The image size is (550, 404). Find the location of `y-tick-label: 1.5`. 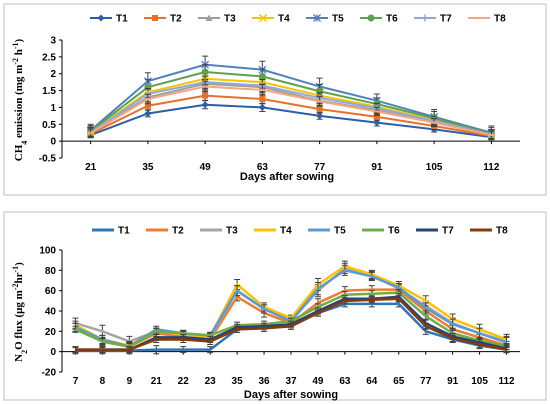

y-tick-label: 1.5 is located at coordinates (49, 91).